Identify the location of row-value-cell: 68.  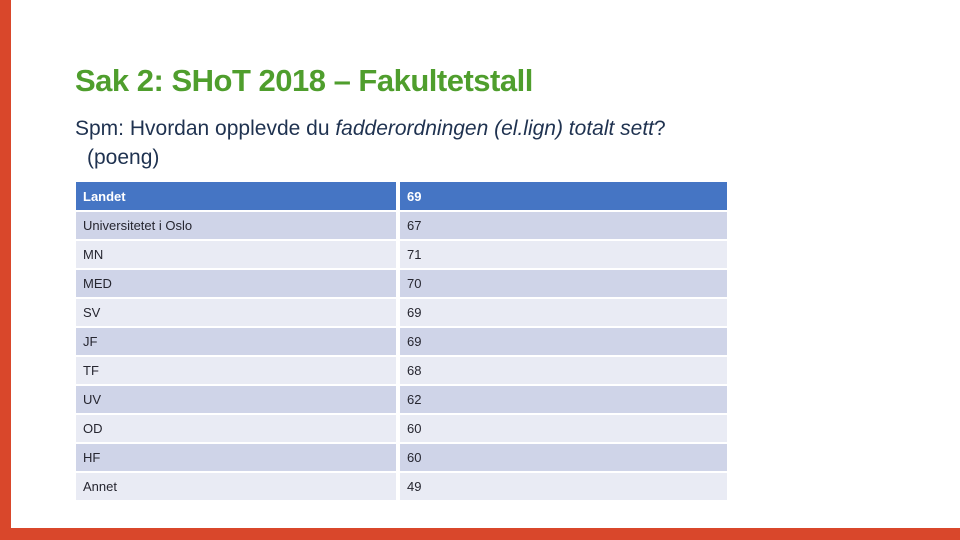
(563, 370).